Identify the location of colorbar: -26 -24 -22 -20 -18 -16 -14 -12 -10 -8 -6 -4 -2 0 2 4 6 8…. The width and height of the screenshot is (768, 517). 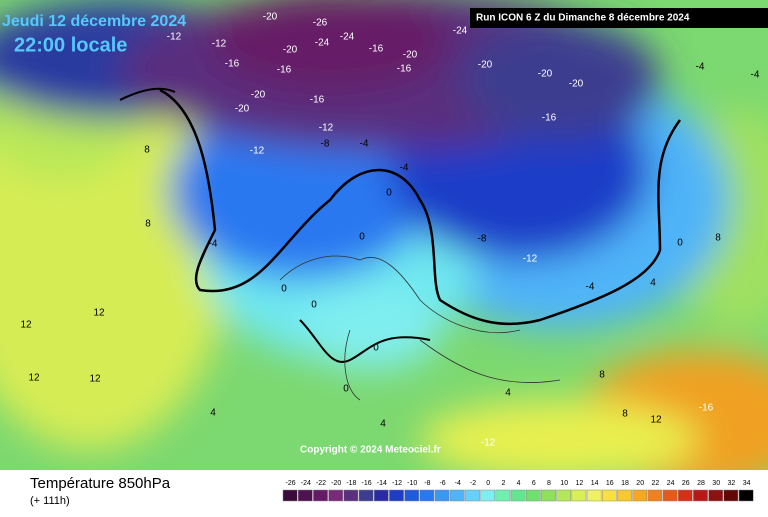
(518, 491).